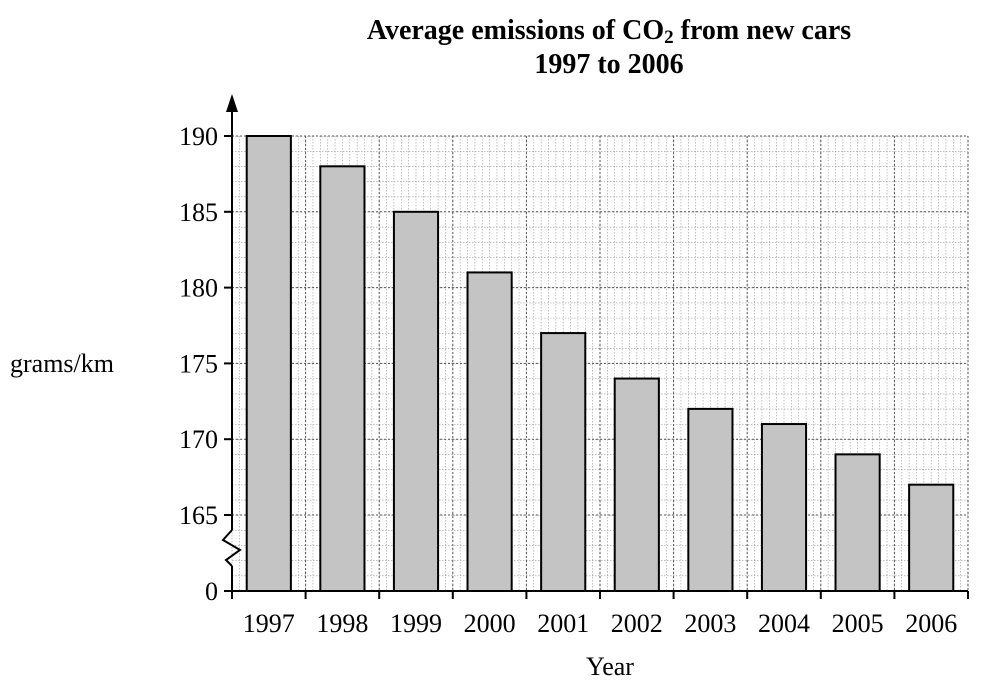 The height and width of the screenshot is (681, 988). What do you see at coordinates (784, 508) in the screenshot?
I see `bar-2004` at bounding box center [784, 508].